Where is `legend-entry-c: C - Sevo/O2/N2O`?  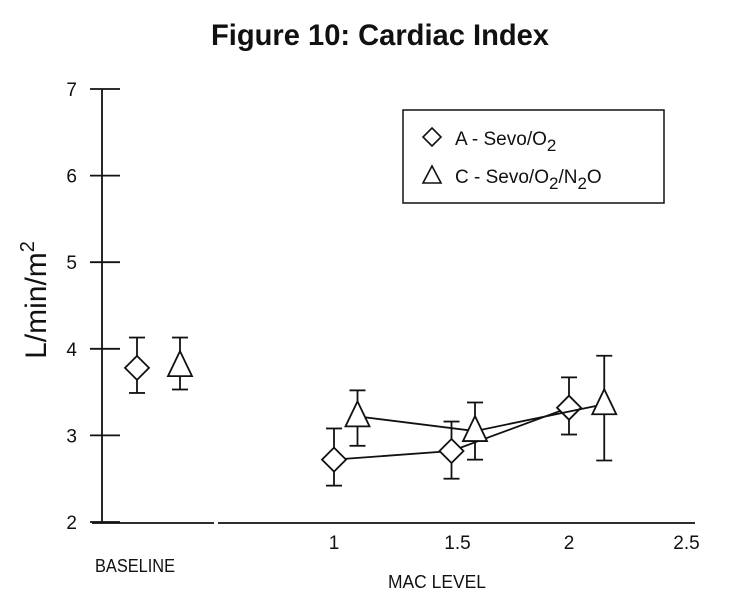 legend-entry-c: C - Sevo/O2/N2O is located at coordinates (528, 180).